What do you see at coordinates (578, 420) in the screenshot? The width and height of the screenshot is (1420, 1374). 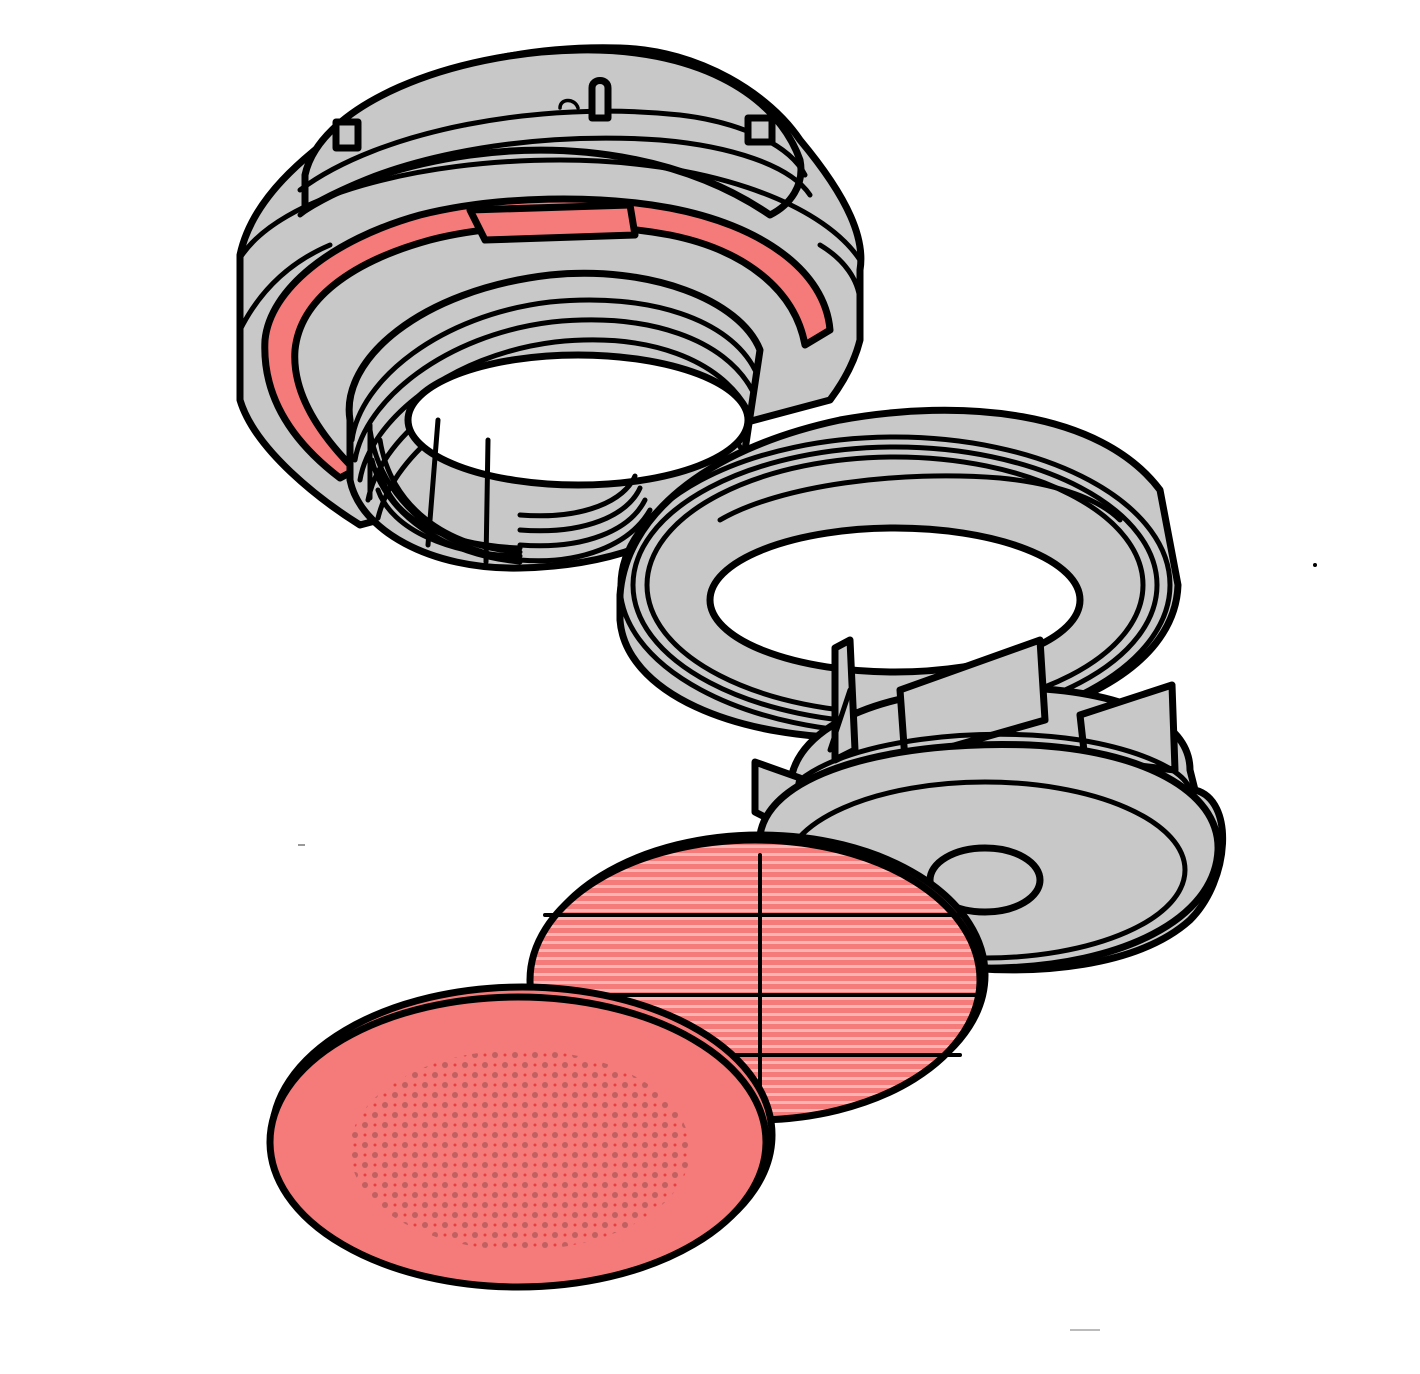 I see `housing-bore` at bounding box center [578, 420].